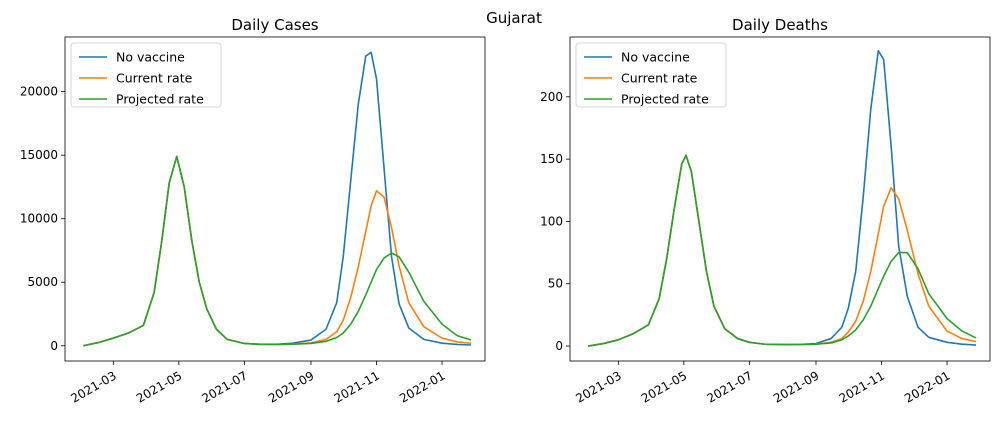 The width and height of the screenshot is (1003, 421). I want to click on y-tick-label: 20000, so click(39, 92).